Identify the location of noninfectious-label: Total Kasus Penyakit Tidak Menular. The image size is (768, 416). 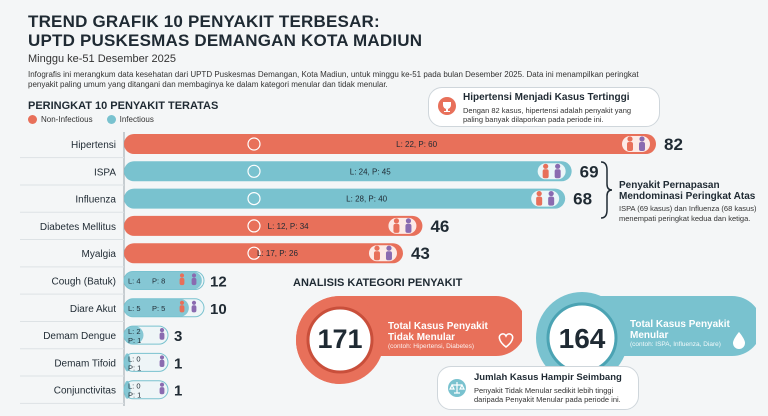
(438, 332).